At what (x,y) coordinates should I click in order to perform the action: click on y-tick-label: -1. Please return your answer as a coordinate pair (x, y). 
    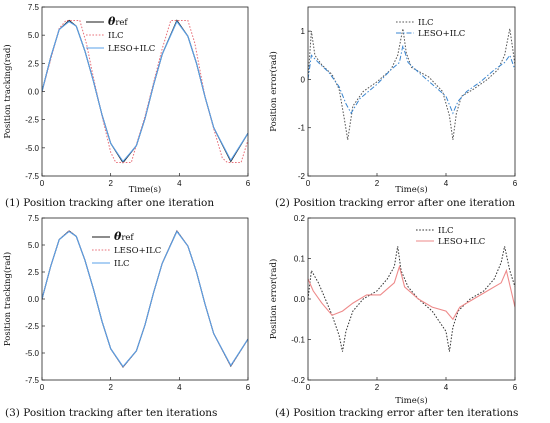
    Looking at the image, I should click on (302, 128).